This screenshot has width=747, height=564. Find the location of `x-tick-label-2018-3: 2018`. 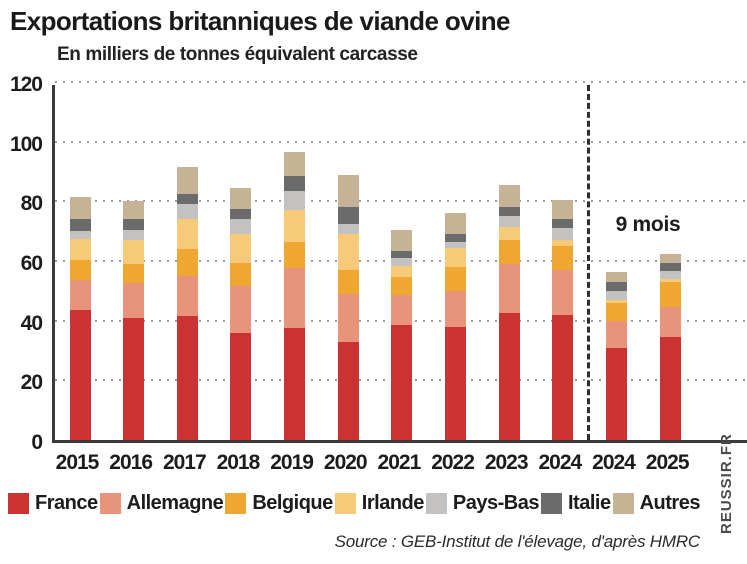

x-tick-label-2018-3: 2018 is located at coordinates (238, 462).